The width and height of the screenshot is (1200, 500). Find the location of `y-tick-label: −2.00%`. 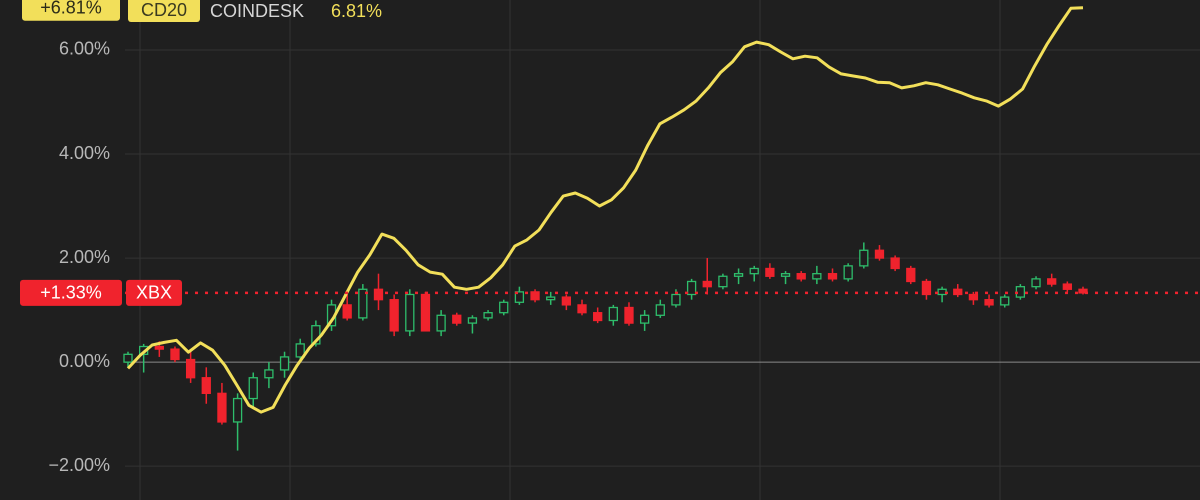

y-tick-label: −2.00% is located at coordinates (79, 465).